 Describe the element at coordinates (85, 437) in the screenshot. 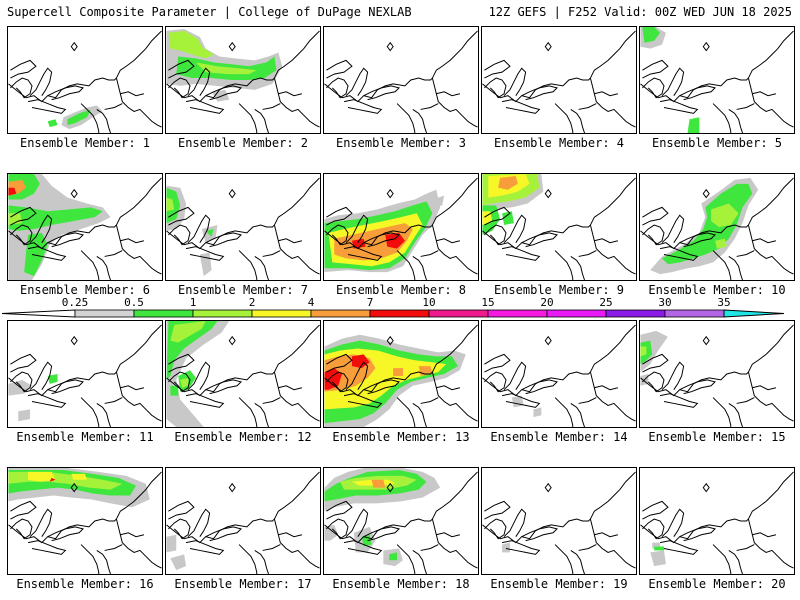

I see `ensemble-member-label: Ensemble Member: 11` at that location.